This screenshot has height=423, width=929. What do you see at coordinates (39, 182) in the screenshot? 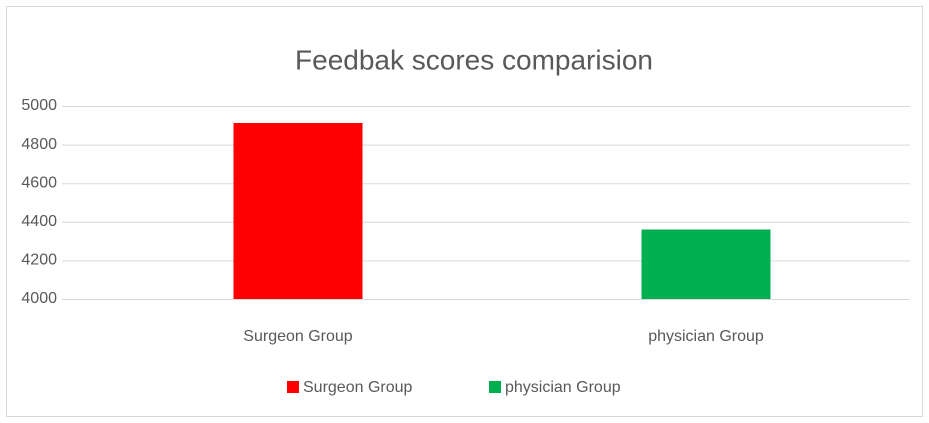
I see `y-tick-label: 4600` at bounding box center [39, 182].